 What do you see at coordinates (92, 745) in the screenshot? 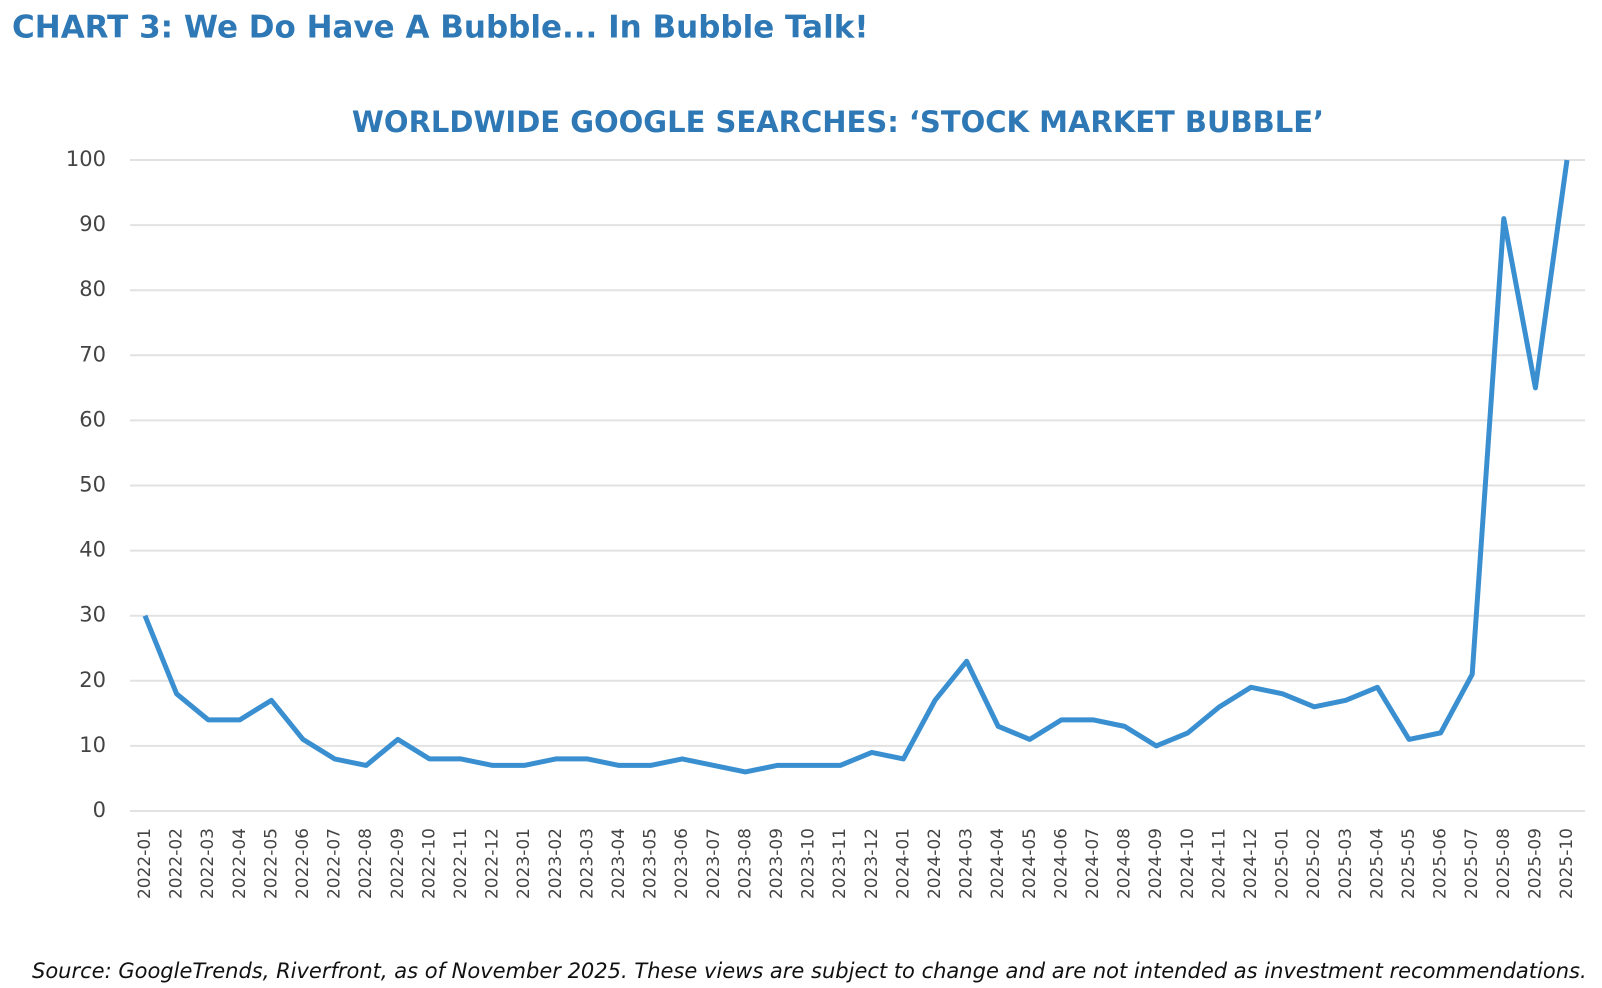
I see `y-tick-label: 10` at bounding box center [92, 745].